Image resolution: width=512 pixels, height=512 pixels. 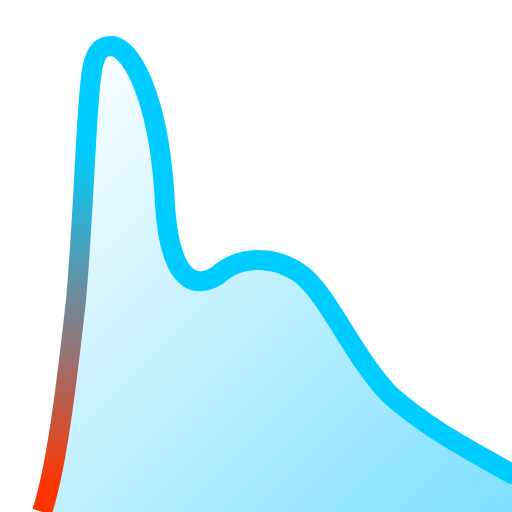 What do you see at coordinates (67, 290) in the screenshot?
I see `curve-rising-edge` at bounding box center [67, 290].